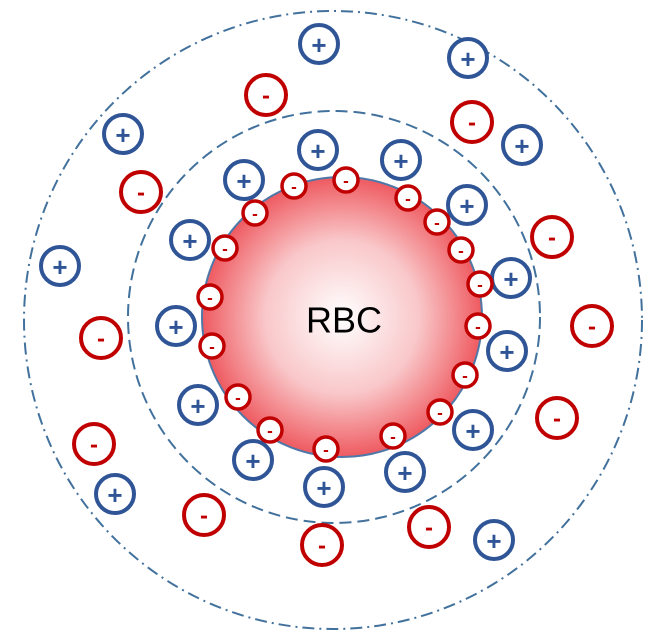  What do you see at coordinates (344, 320) in the screenshot?
I see `cell-label: RBC` at bounding box center [344, 320].